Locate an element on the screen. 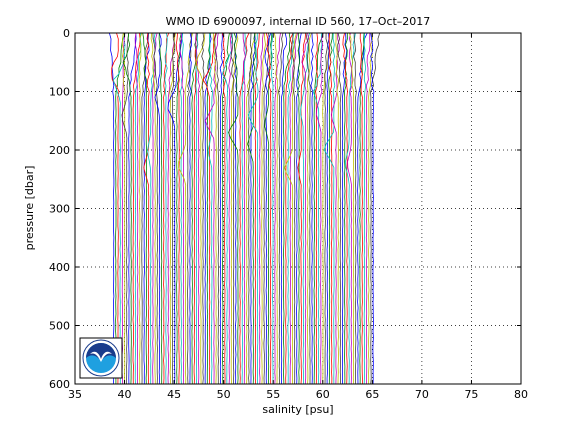 This screenshot has width=576, height=432. x-tick-label: 80 is located at coordinates (521, 394).